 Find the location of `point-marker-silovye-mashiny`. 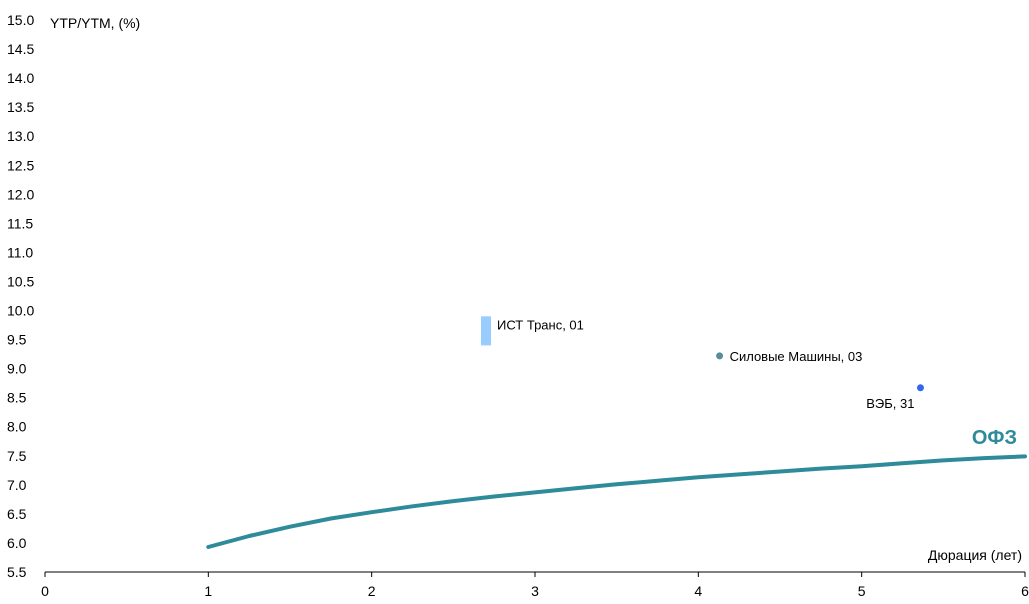

point-marker-silovye-mashiny is located at coordinates (720, 356).